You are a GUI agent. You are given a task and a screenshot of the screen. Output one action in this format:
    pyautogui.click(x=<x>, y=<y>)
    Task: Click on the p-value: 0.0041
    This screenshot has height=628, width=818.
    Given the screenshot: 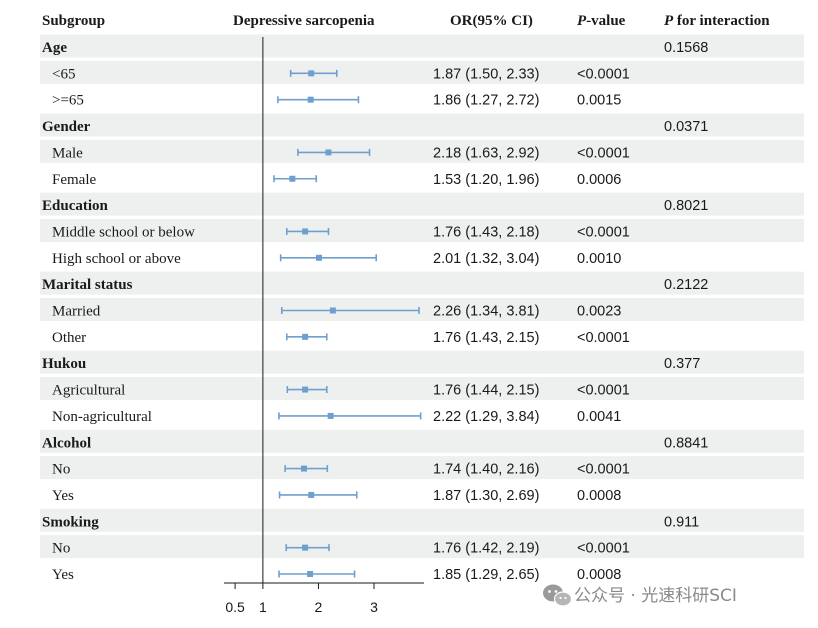 What is the action you would take?
    pyautogui.click(x=599, y=417)
    